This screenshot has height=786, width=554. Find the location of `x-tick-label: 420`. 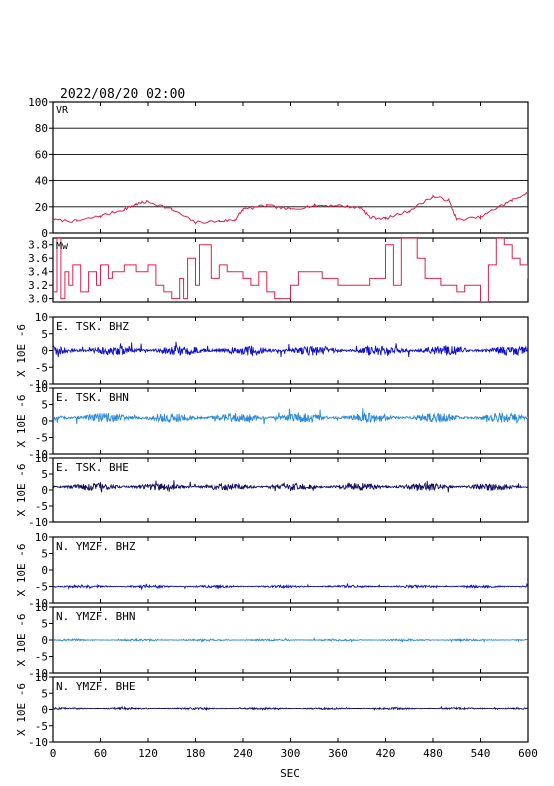

x-tick-label: 420 is located at coordinates (386, 753).